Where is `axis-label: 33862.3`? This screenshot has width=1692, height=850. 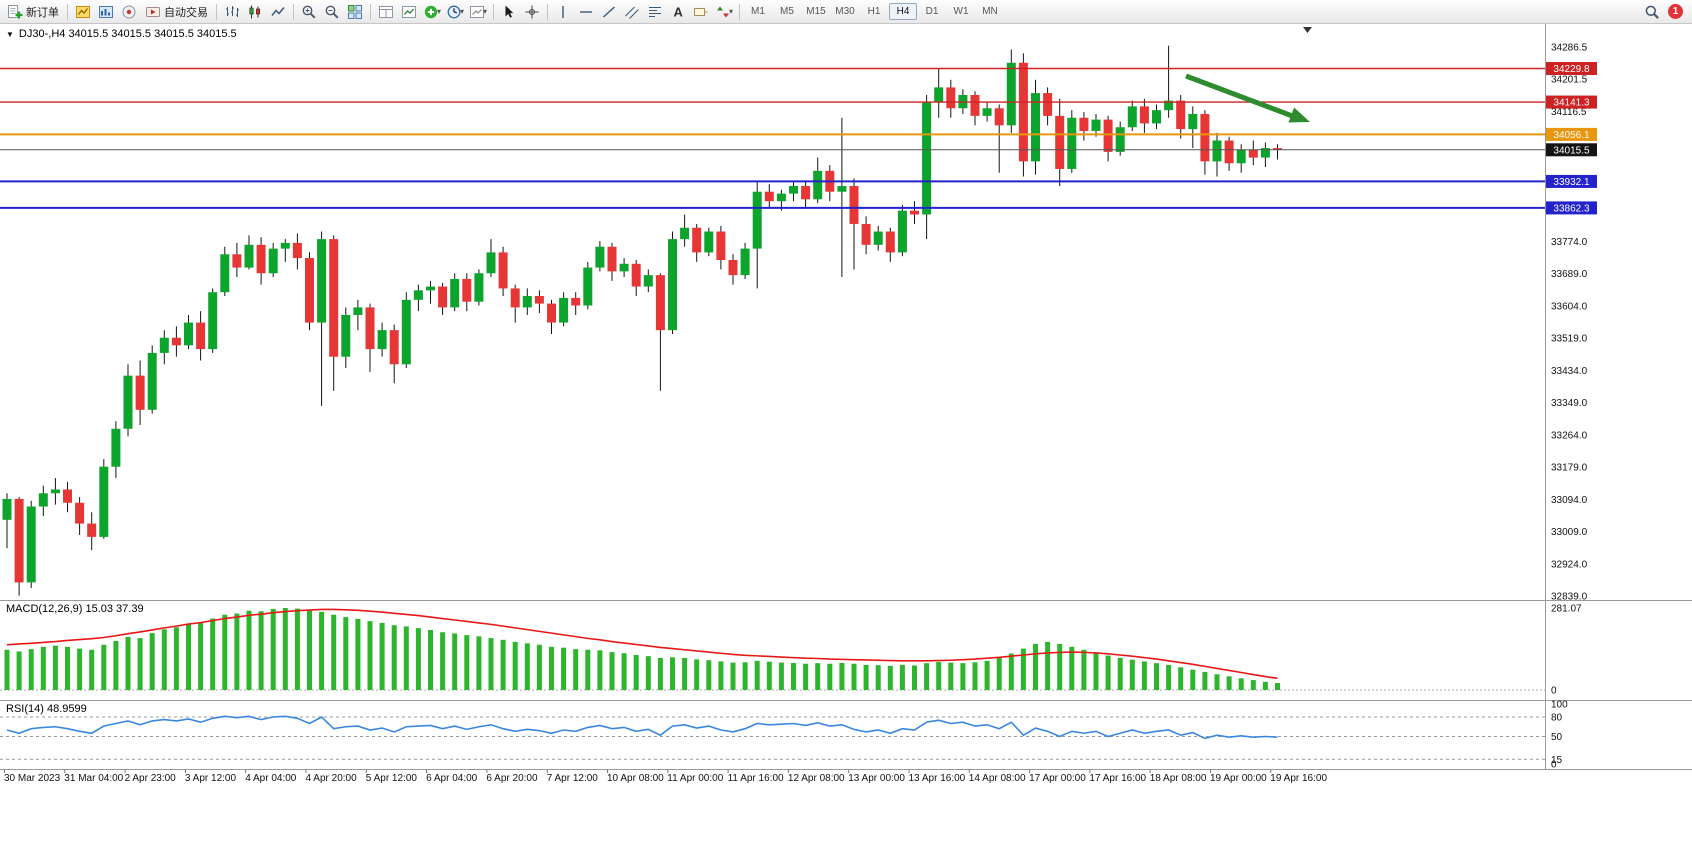 axis-label: 33862.3 is located at coordinates (1571, 208).